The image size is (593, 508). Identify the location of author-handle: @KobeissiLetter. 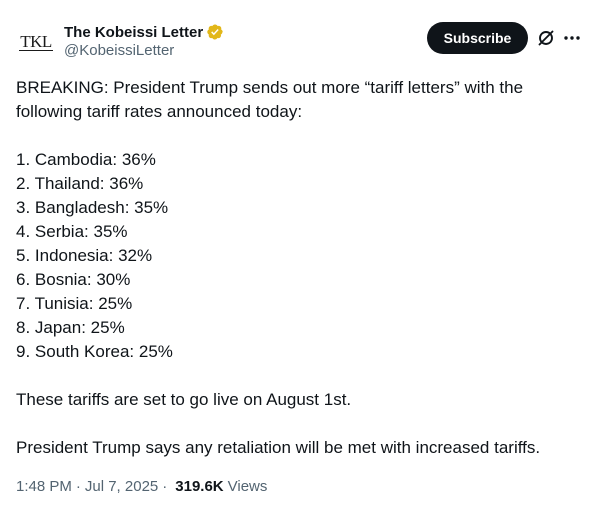
(119, 50).